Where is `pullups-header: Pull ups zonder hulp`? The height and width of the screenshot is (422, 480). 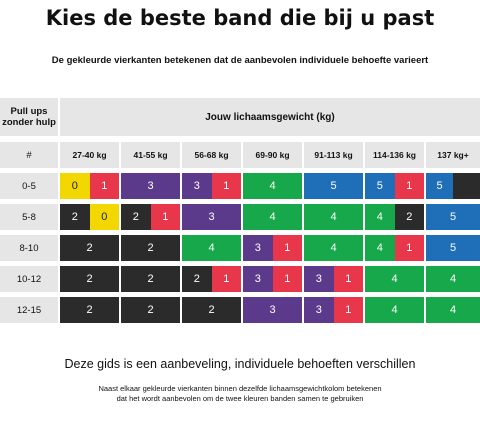 pullups-header: Pull ups zonder hulp is located at coordinates (29, 117).